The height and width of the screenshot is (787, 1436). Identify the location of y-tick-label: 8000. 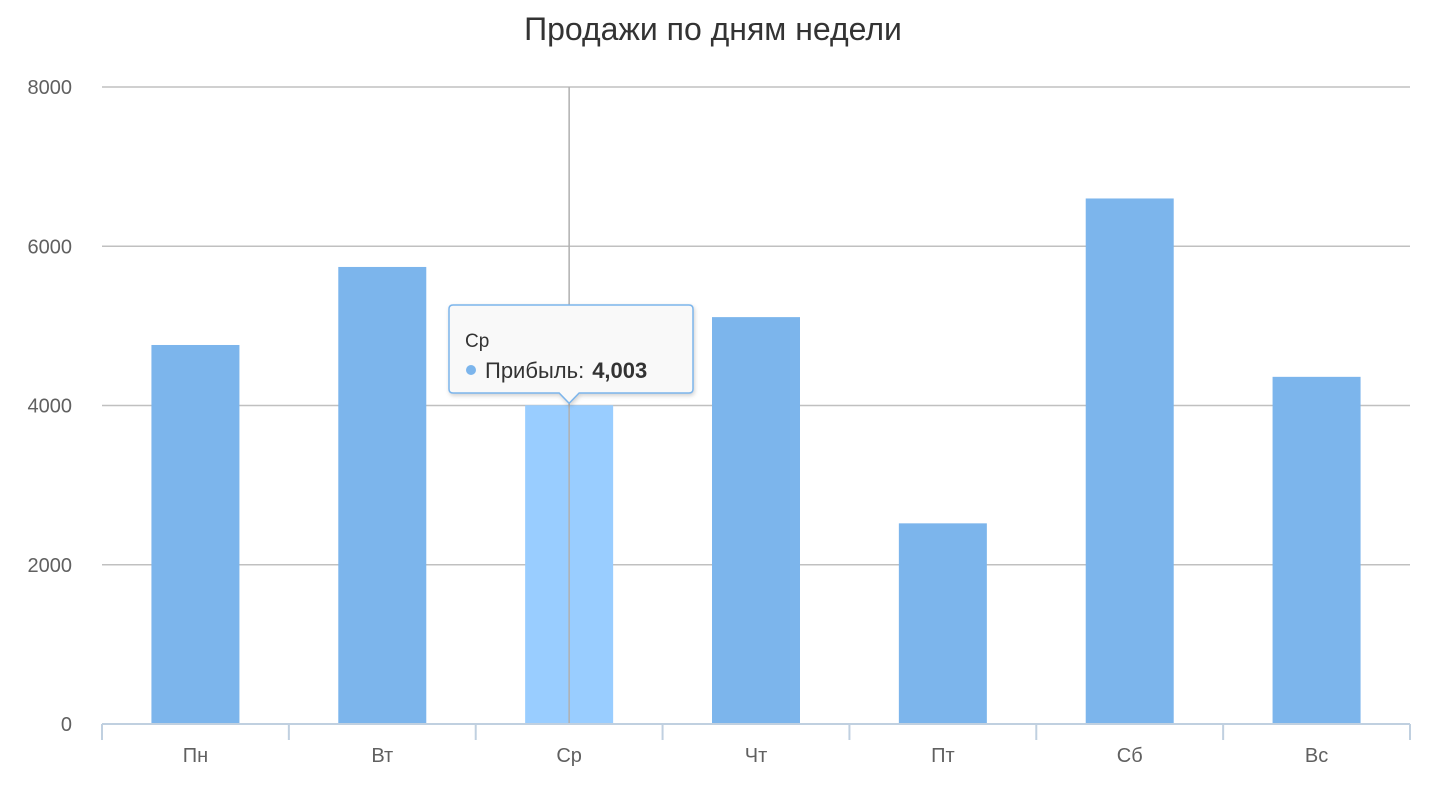
(50, 88).